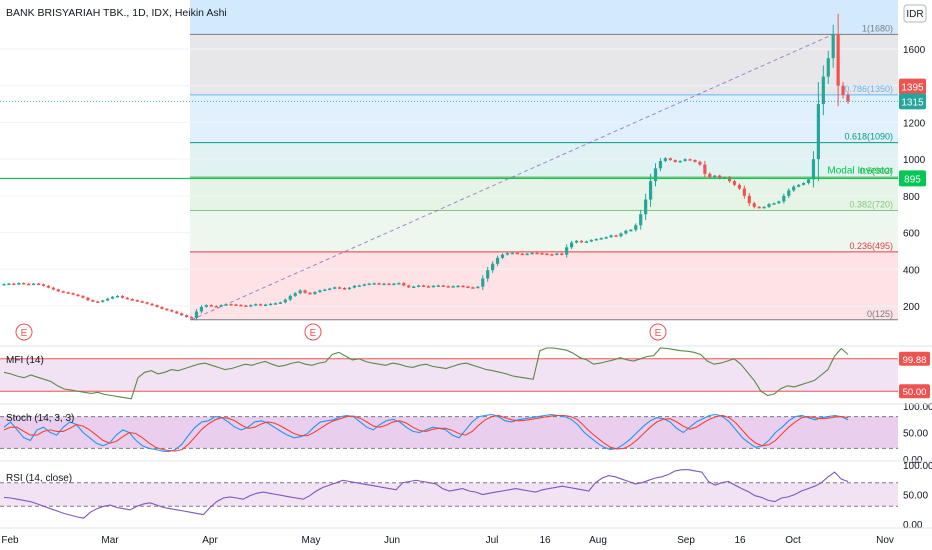 The width and height of the screenshot is (932, 550). I want to click on stoch-d-line, so click(426, 433).